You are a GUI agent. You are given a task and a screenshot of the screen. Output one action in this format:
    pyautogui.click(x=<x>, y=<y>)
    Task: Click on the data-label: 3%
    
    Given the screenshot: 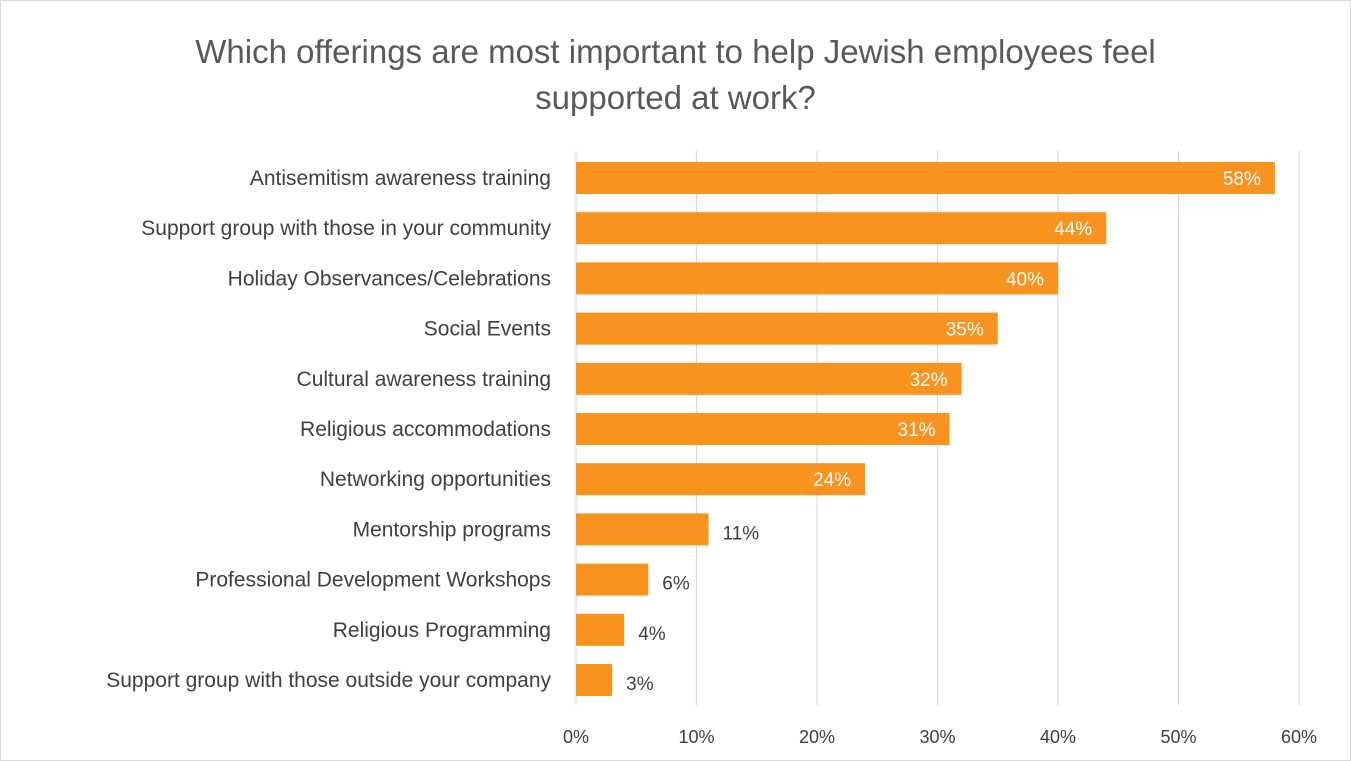 What is the action you would take?
    pyautogui.click(x=640, y=684)
    